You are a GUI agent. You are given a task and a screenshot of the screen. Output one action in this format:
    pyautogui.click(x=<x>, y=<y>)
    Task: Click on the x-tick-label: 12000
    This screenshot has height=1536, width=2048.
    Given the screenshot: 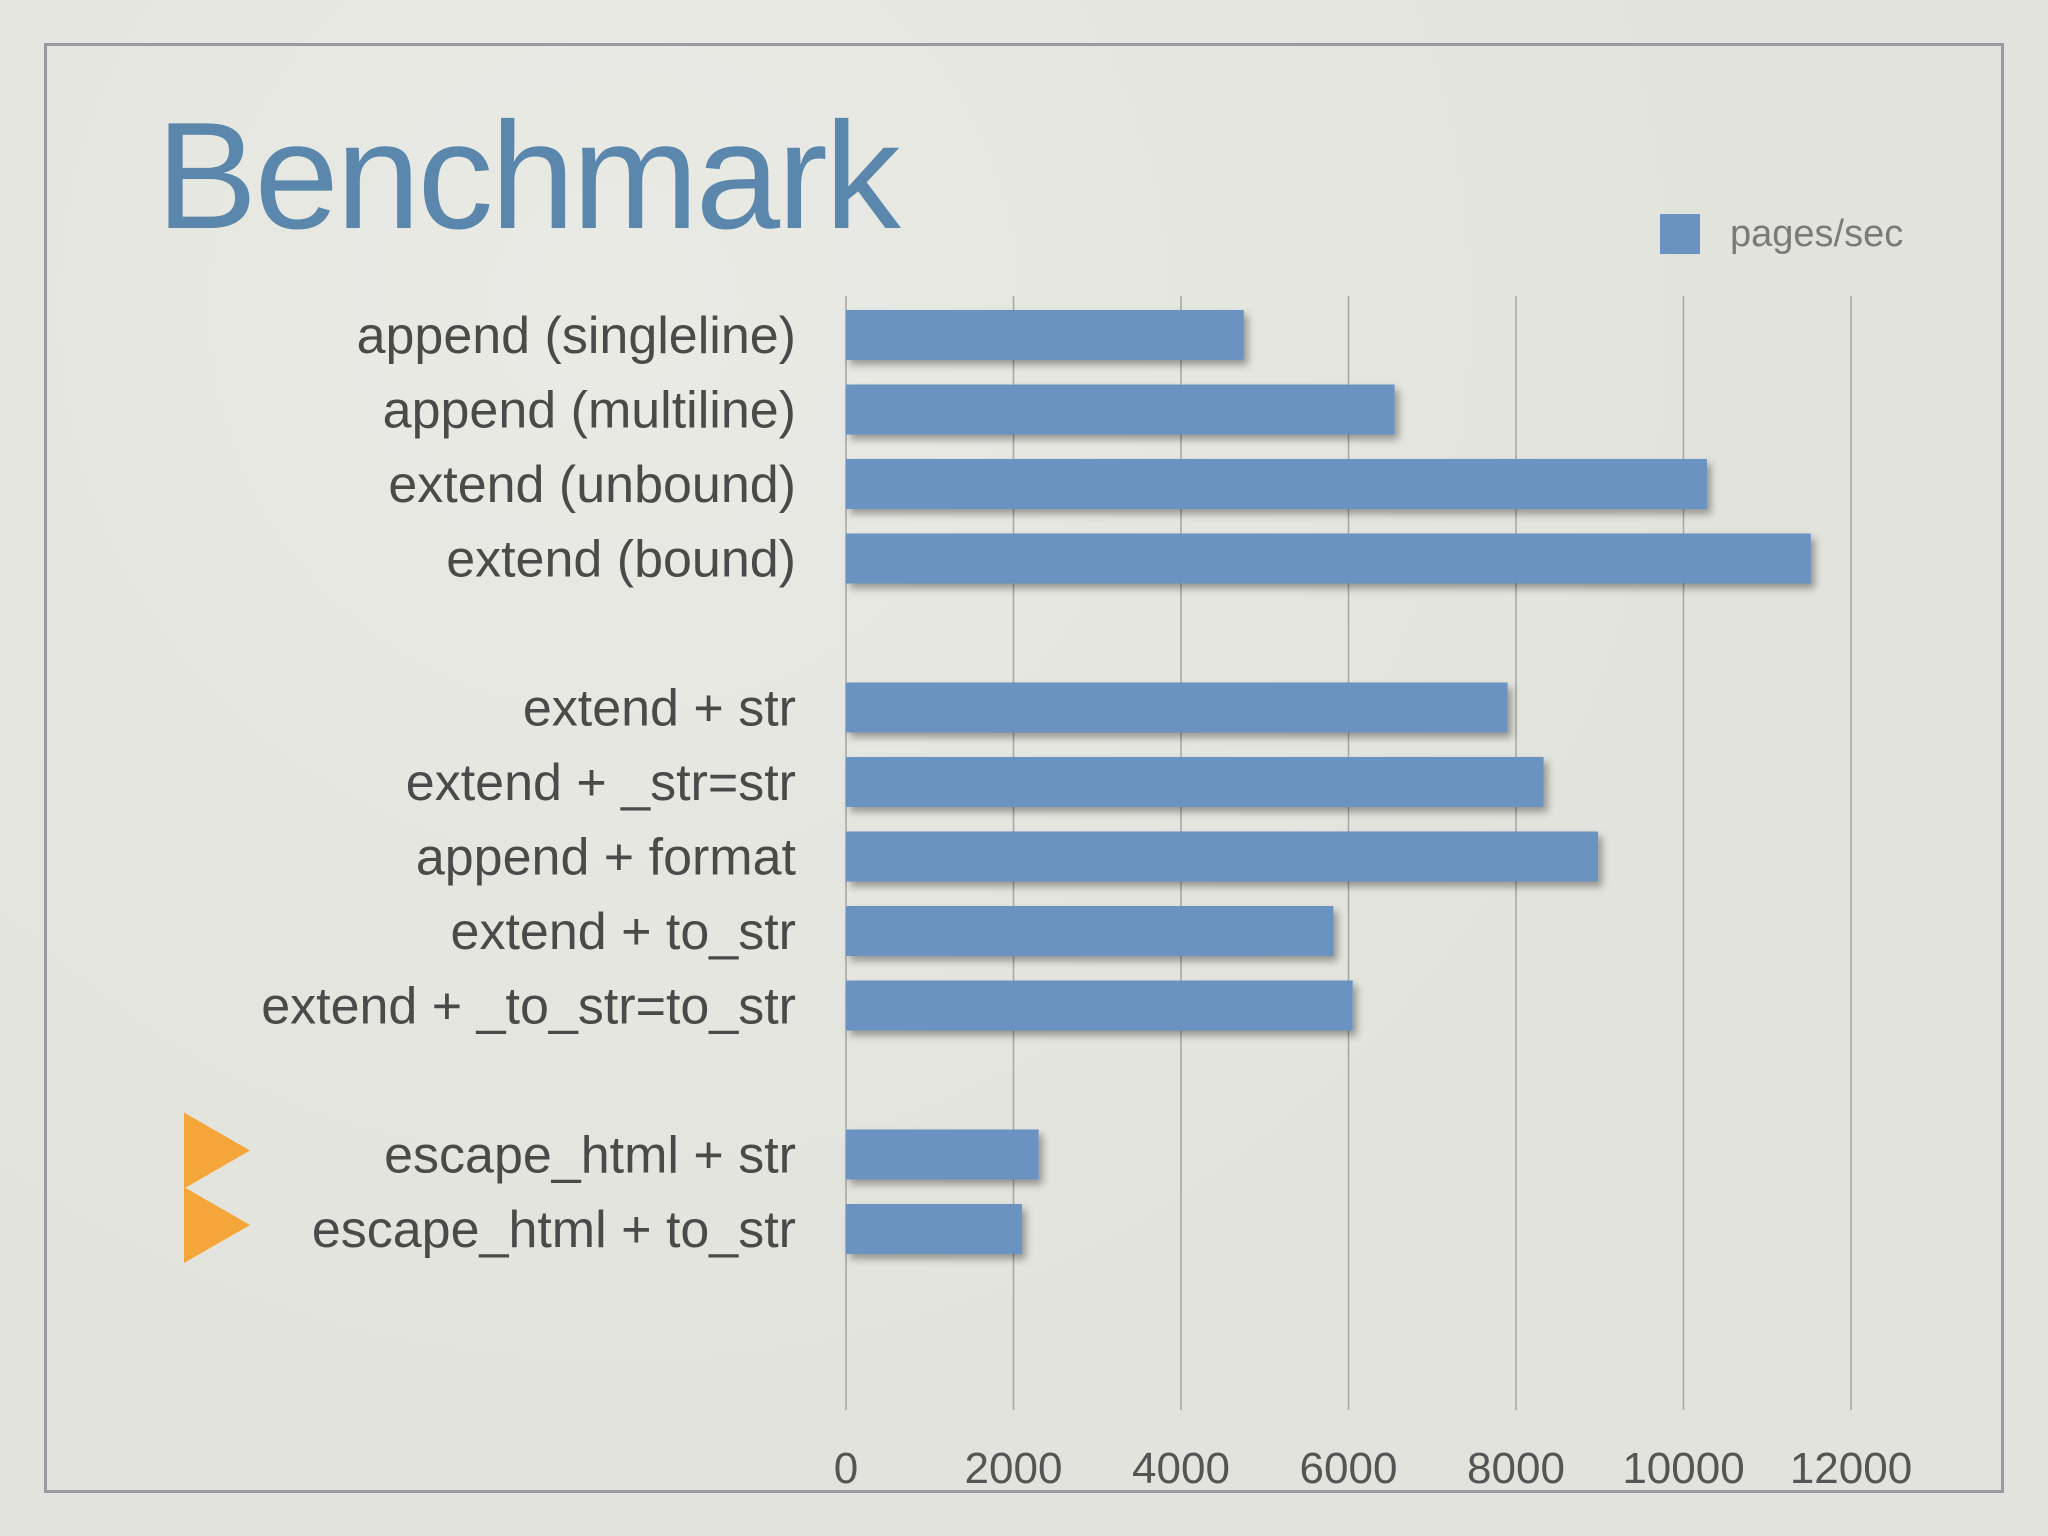 What is the action you would take?
    pyautogui.click(x=1851, y=1468)
    